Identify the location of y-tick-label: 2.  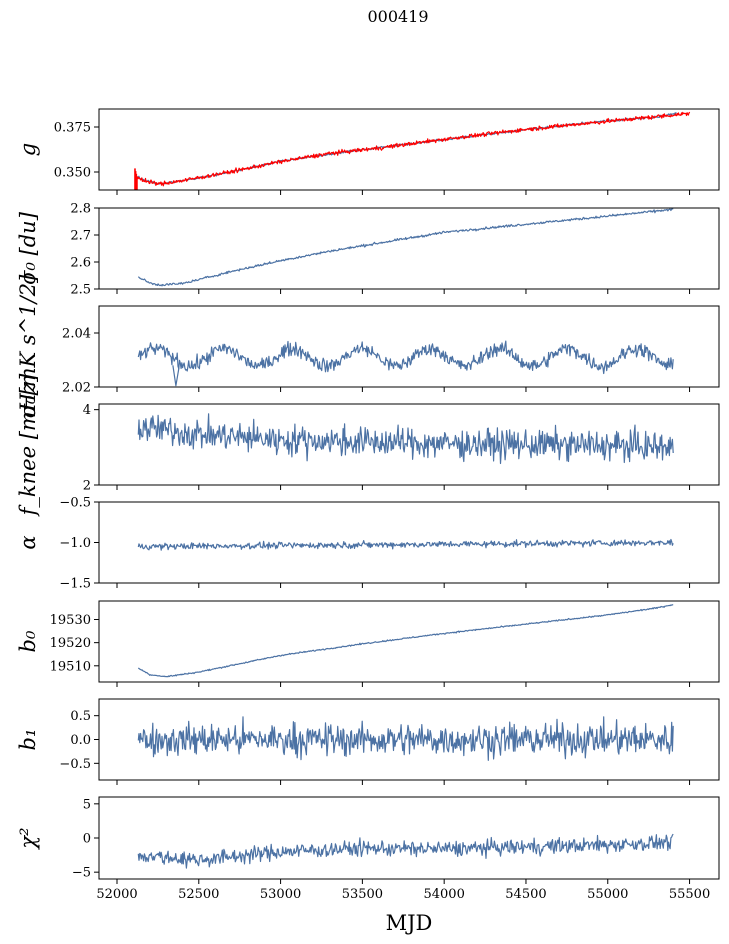
(87, 486).